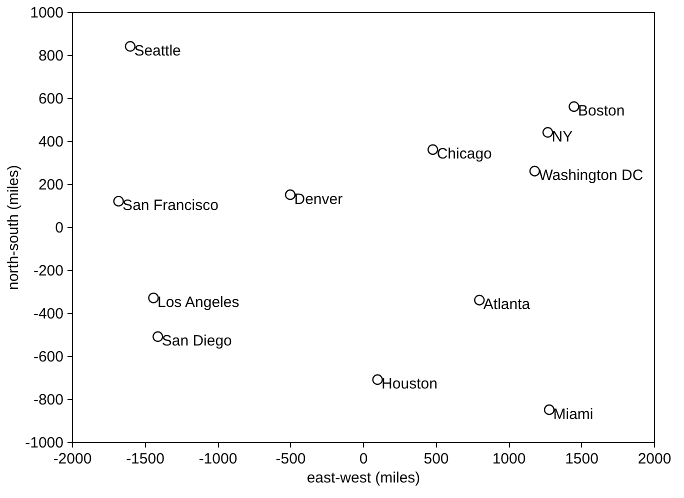 The height and width of the screenshot is (498, 684). Describe the element at coordinates (51, 142) in the screenshot. I see `y-tick-label: 400` at that location.